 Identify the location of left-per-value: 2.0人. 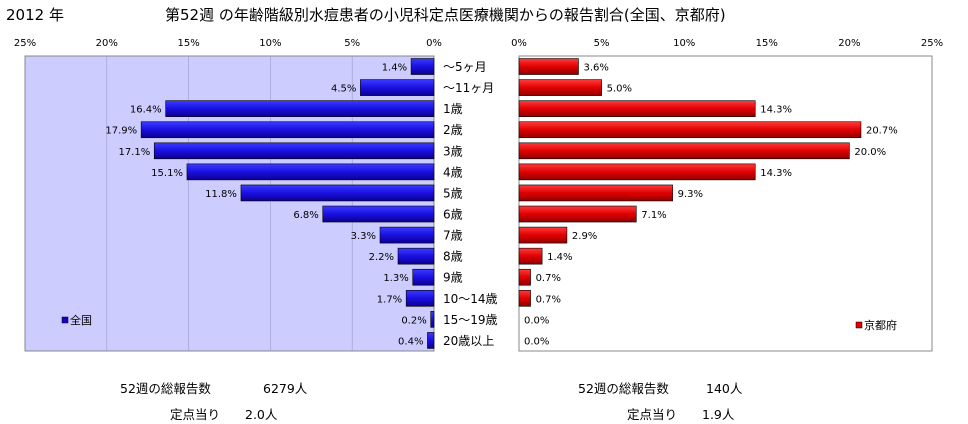
(261, 414).